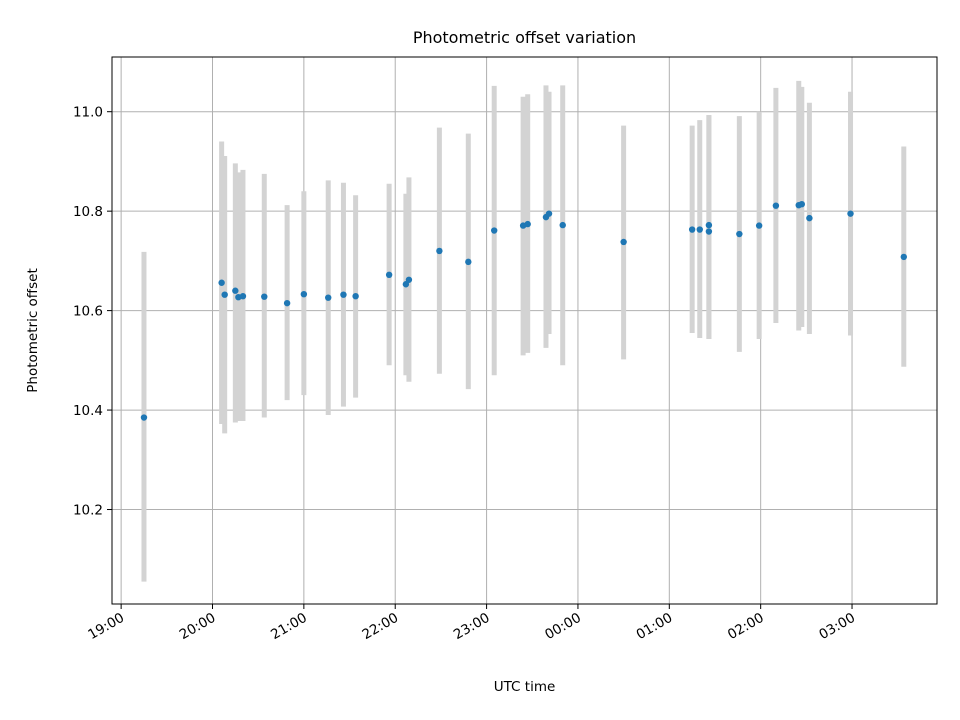 The image size is (960, 720). I want to click on y-axis-ticks: 10.2 10.4 10.6 10.8 11.0, so click(92, 312).